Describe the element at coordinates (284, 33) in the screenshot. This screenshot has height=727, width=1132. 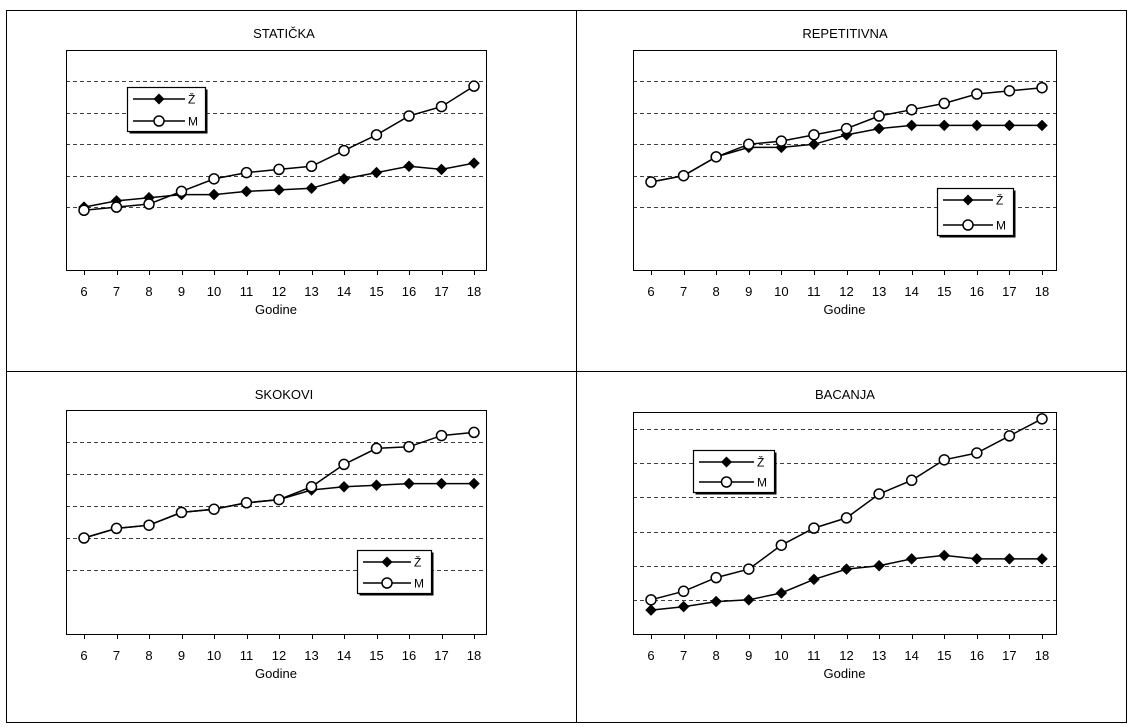
I see `chart-title: STATIČKA` at that location.